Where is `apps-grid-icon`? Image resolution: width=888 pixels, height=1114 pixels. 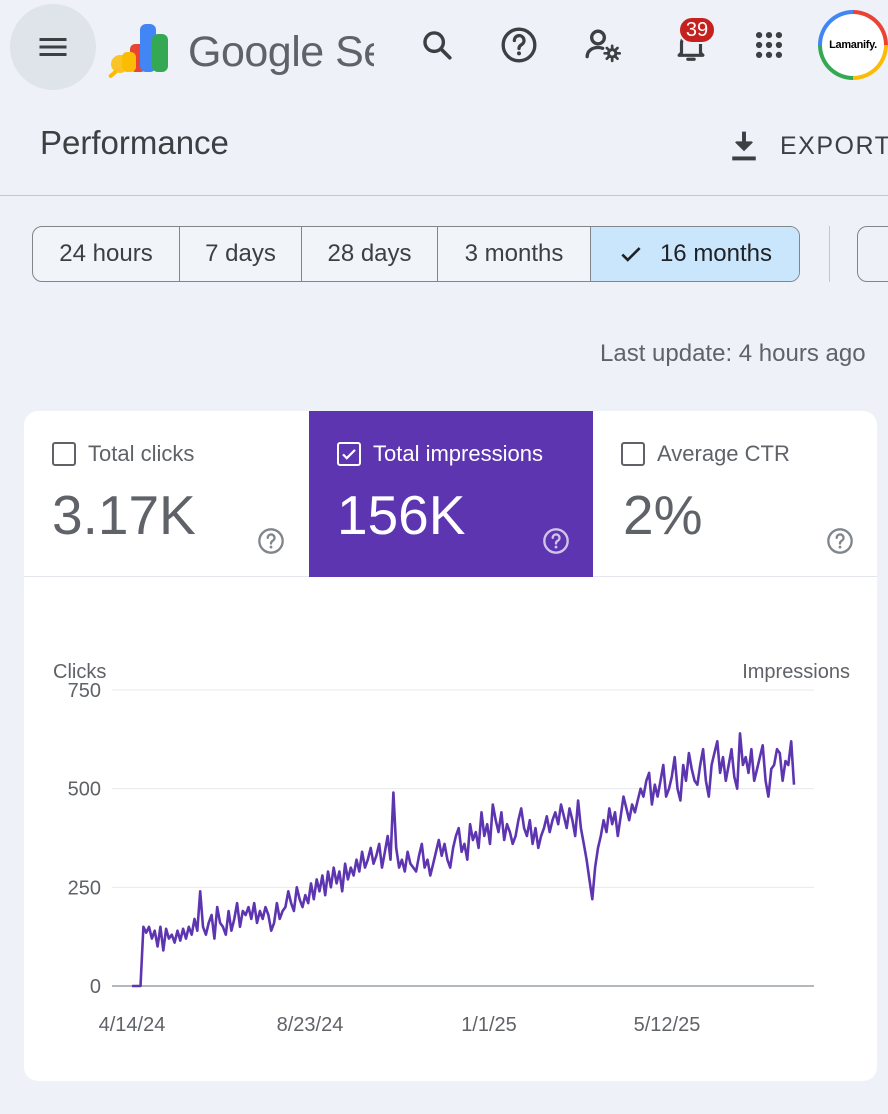
apps-grid-icon is located at coordinates (769, 45).